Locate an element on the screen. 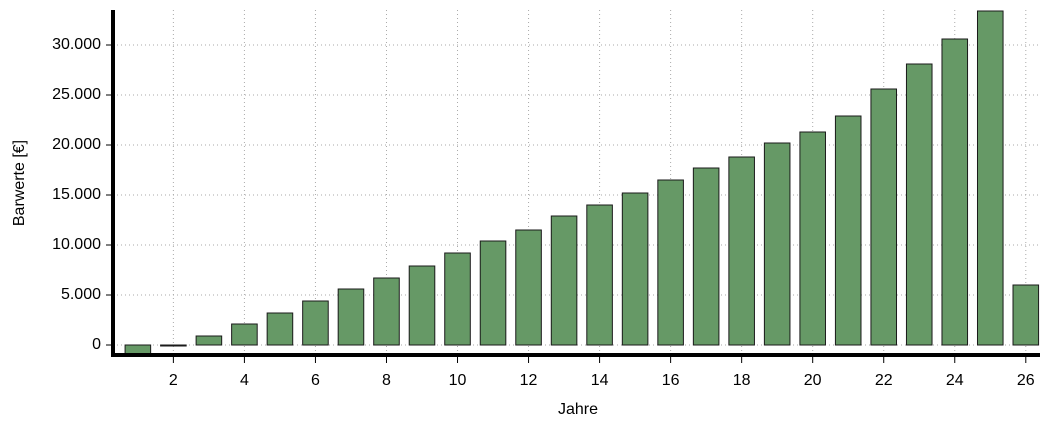  y-tick-label: 15.000 is located at coordinates (76, 194).